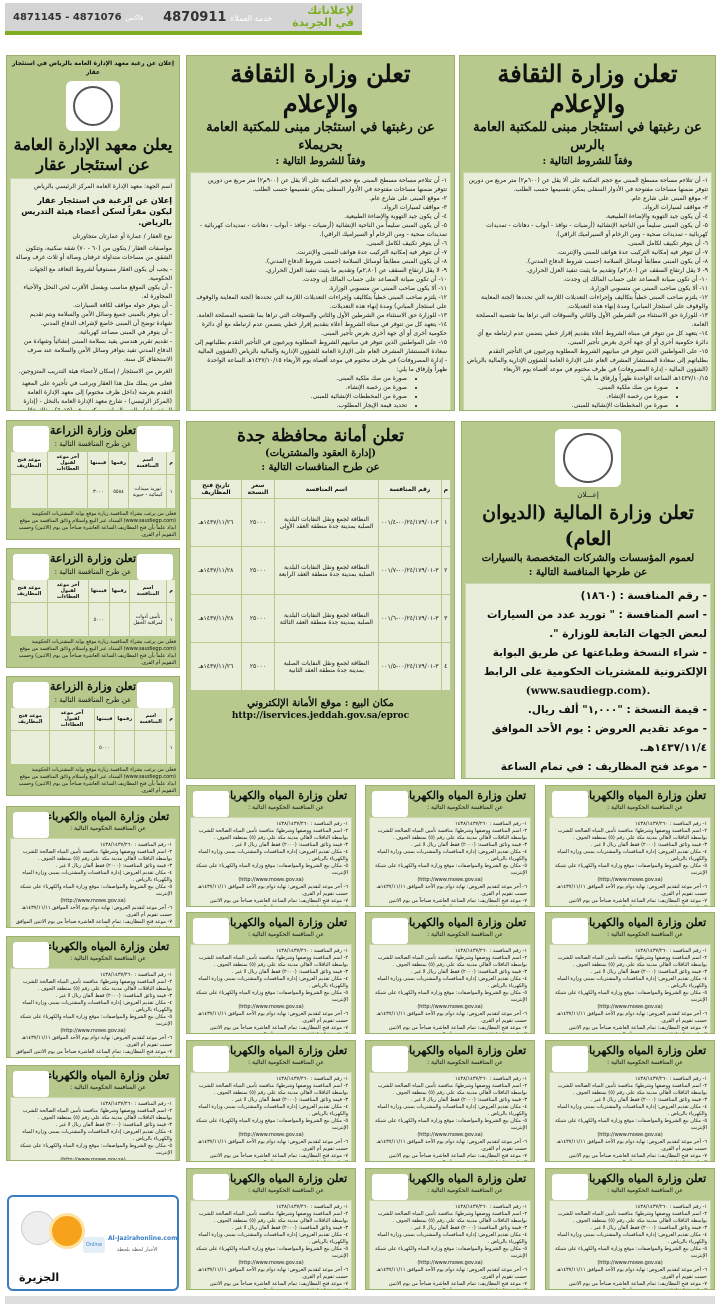 This screenshot has height=1304, width=720. What do you see at coordinates (588, 458) in the screenshot?
I see `ministry-finance-logo` at bounding box center [588, 458].